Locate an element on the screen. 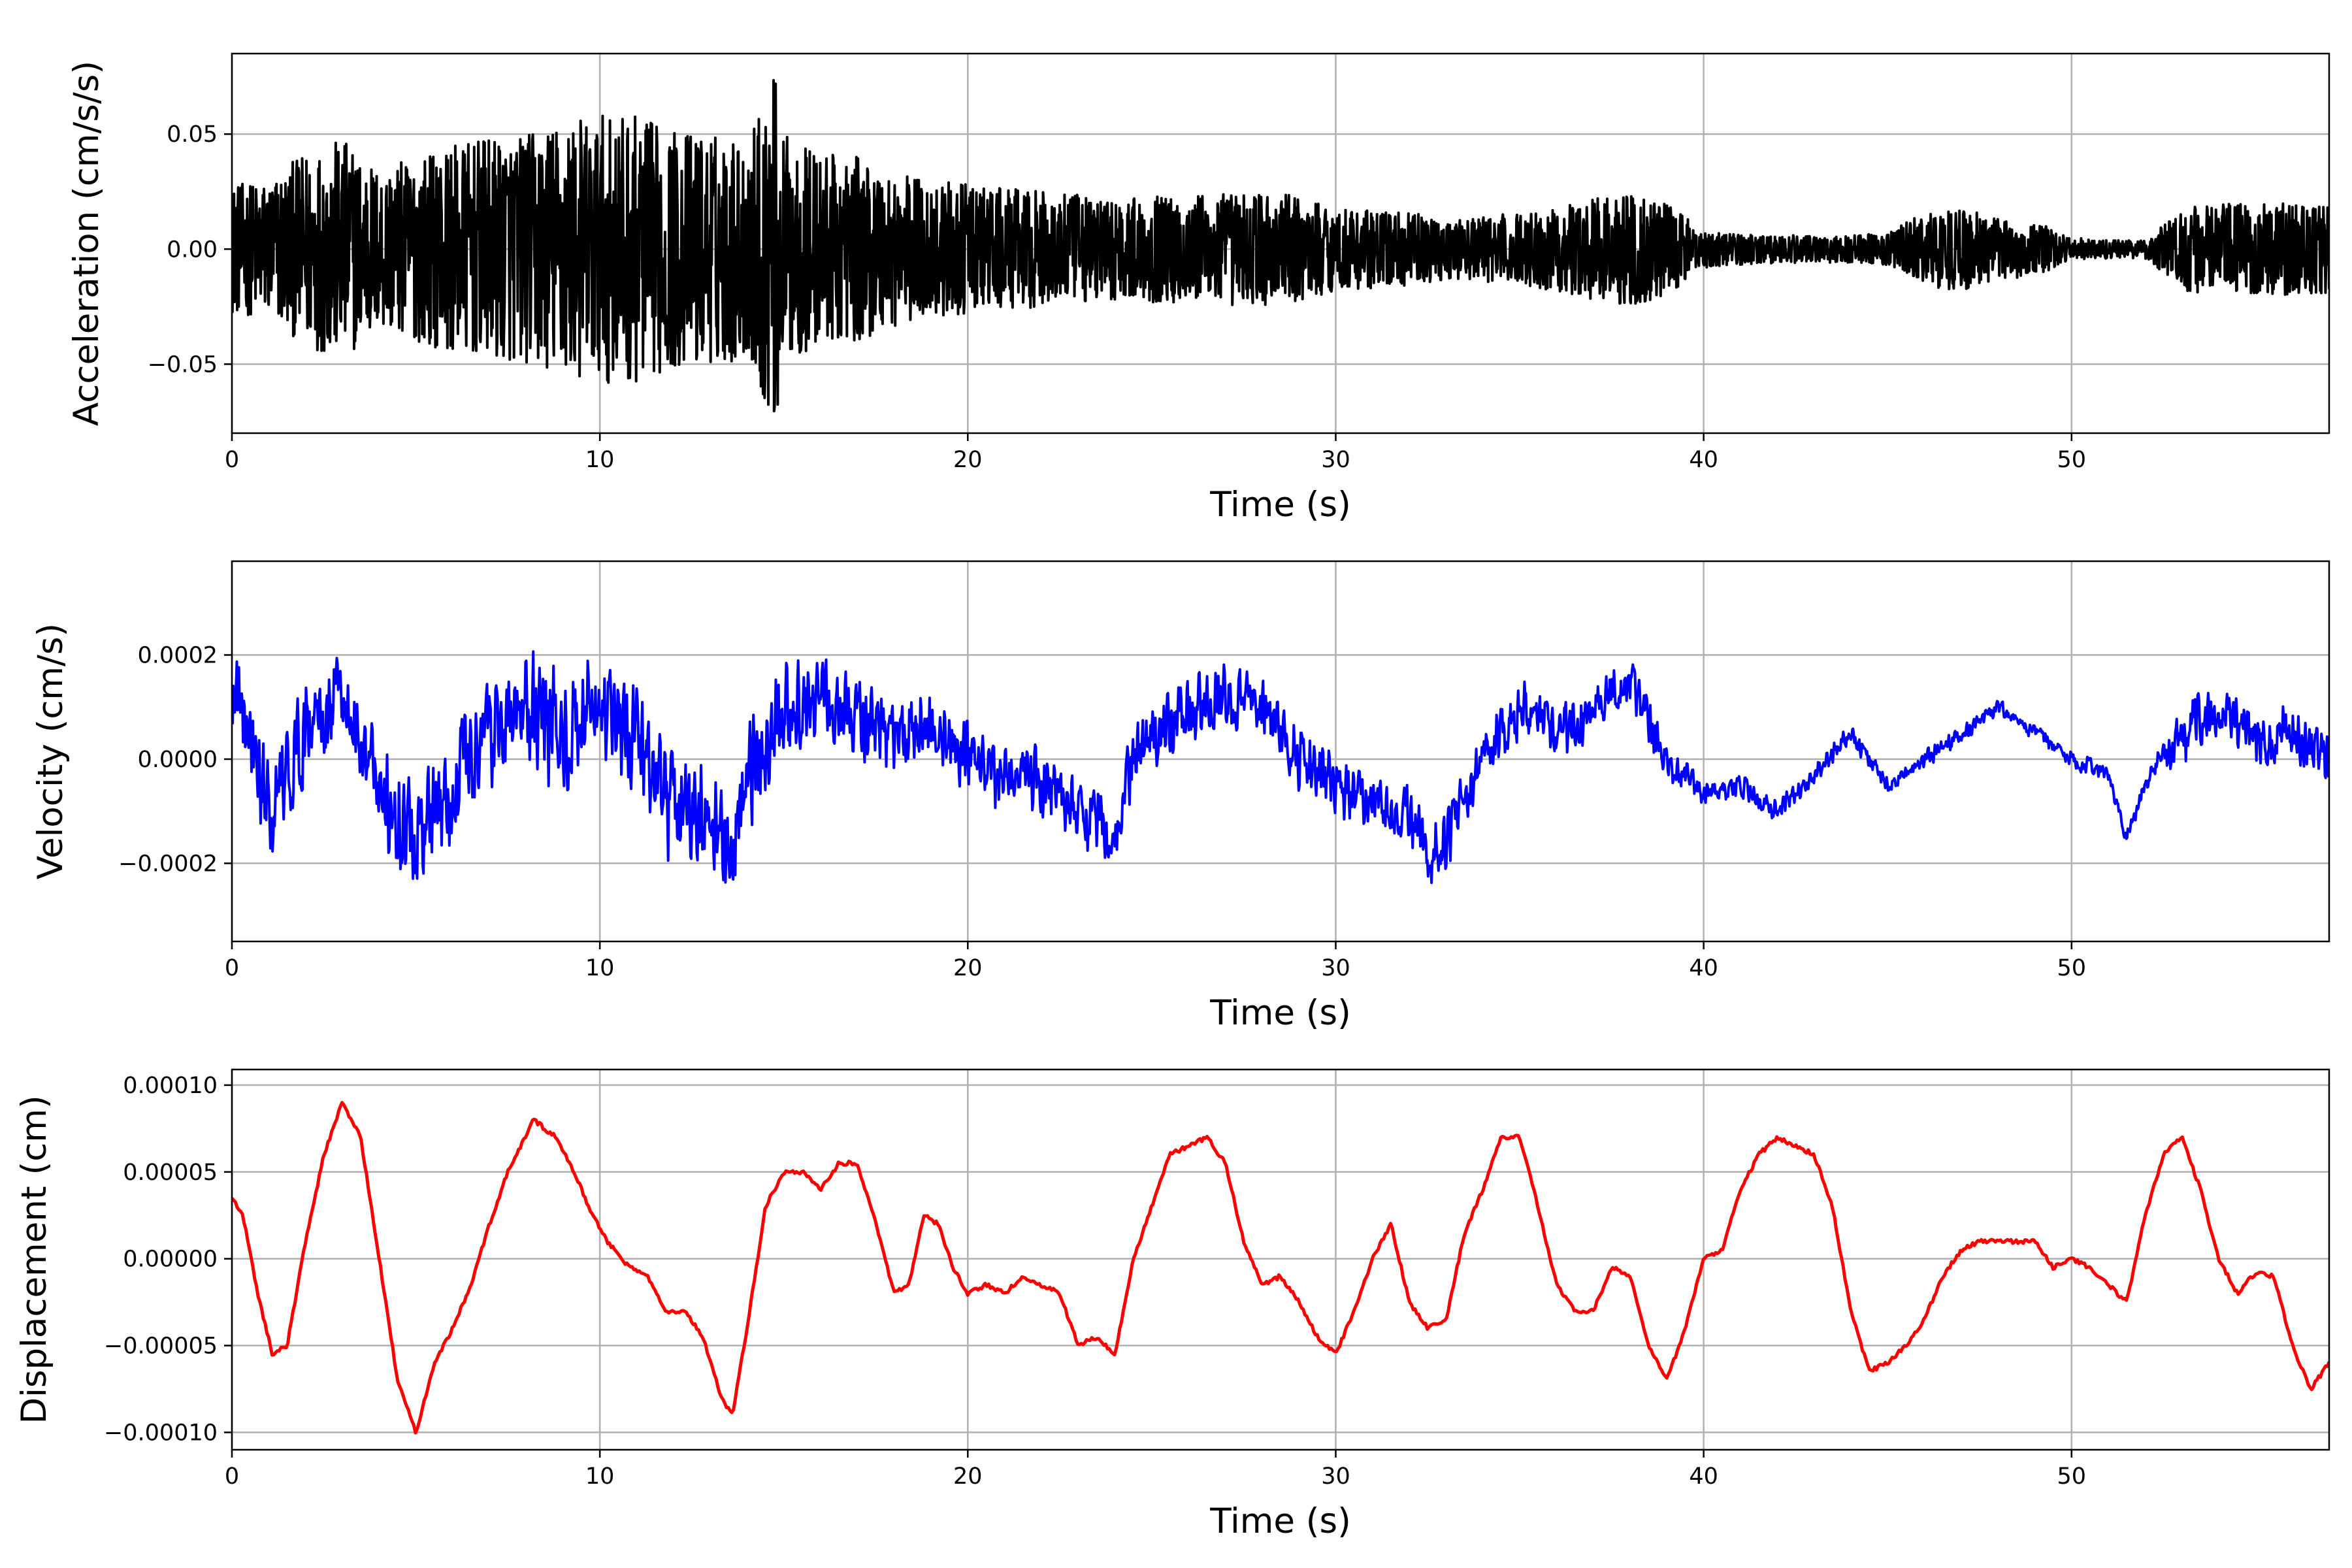 This screenshot has width=2352, height=1568. acceleration-xtick-label-4: 40 is located at coordinates (1703, 460).